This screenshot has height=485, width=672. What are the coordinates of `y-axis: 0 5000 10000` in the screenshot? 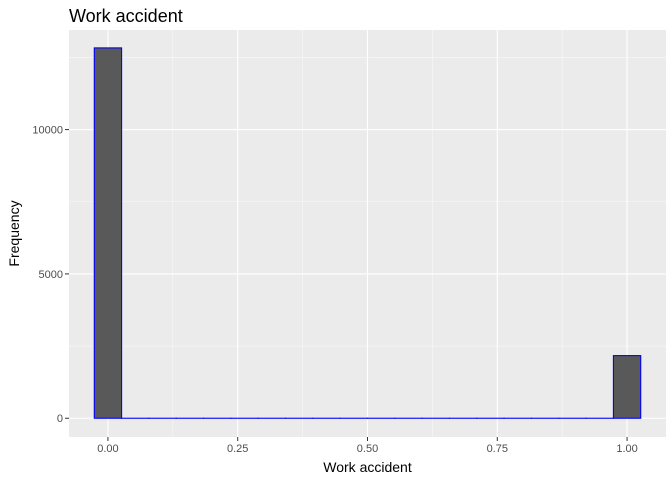 It's located at (50, 275).